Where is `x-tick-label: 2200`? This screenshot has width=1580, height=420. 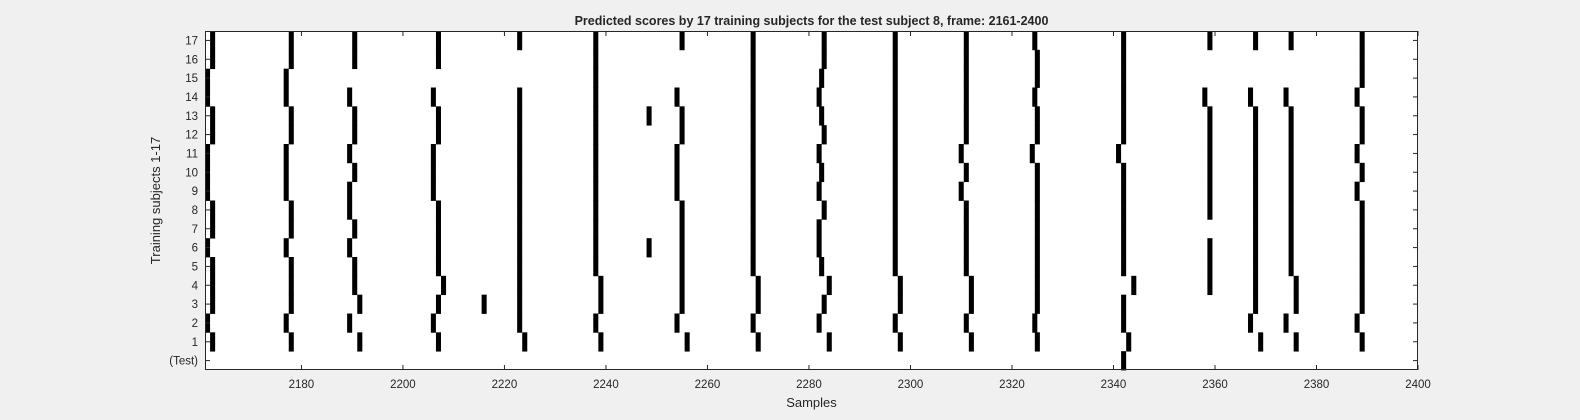 x-tick-label: 2200 is located at coordinates (403, 385).